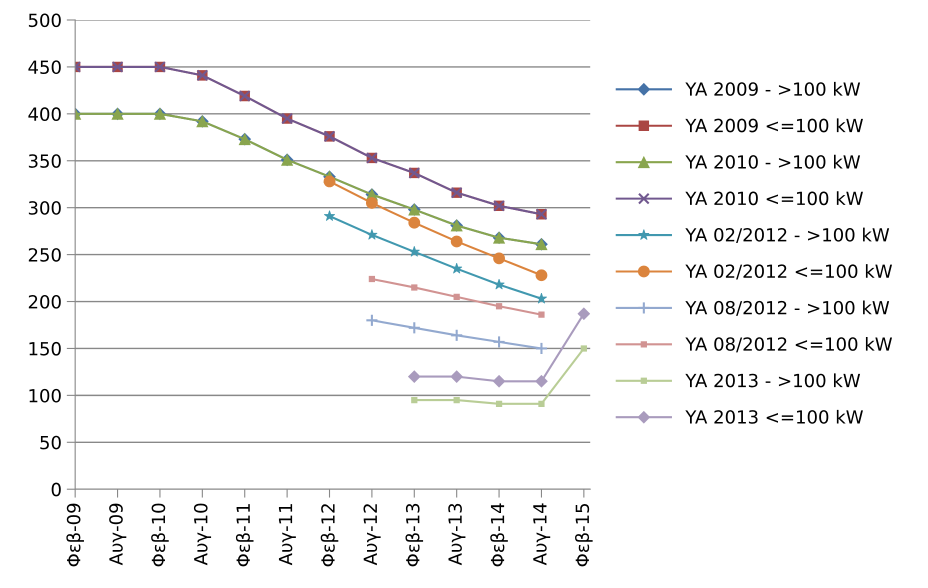 The image size is (928, 588). What do you see at coordinates (772, 161) in the screenshot?
I see `legend-label: YA 2010 - >100 kW` at bounding box center [772, 161].